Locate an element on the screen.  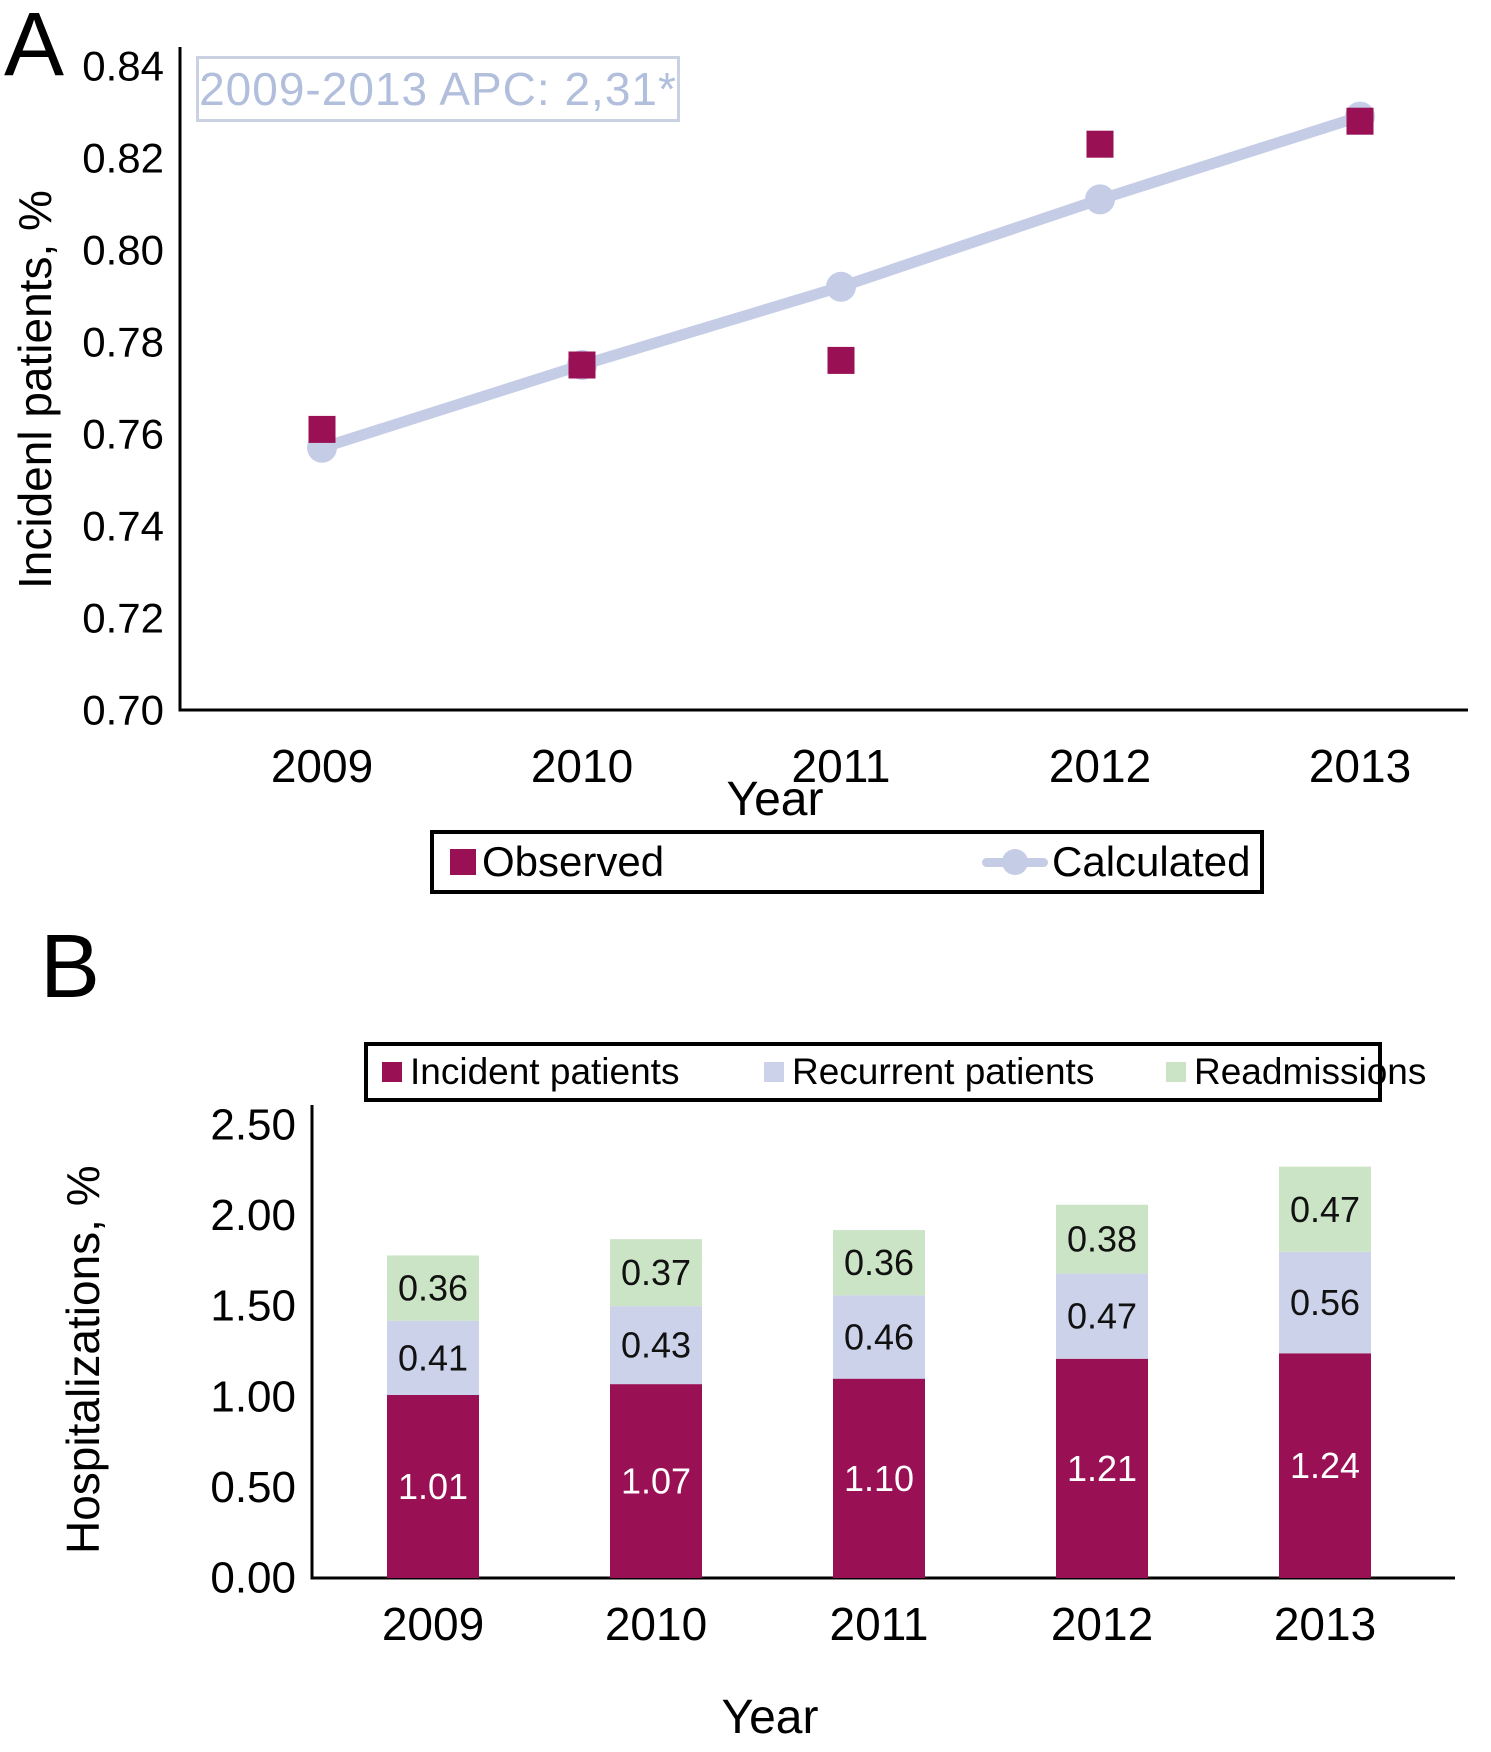
panel-a-y-tick-label: 0.70 is located at coordinates (123, 710).